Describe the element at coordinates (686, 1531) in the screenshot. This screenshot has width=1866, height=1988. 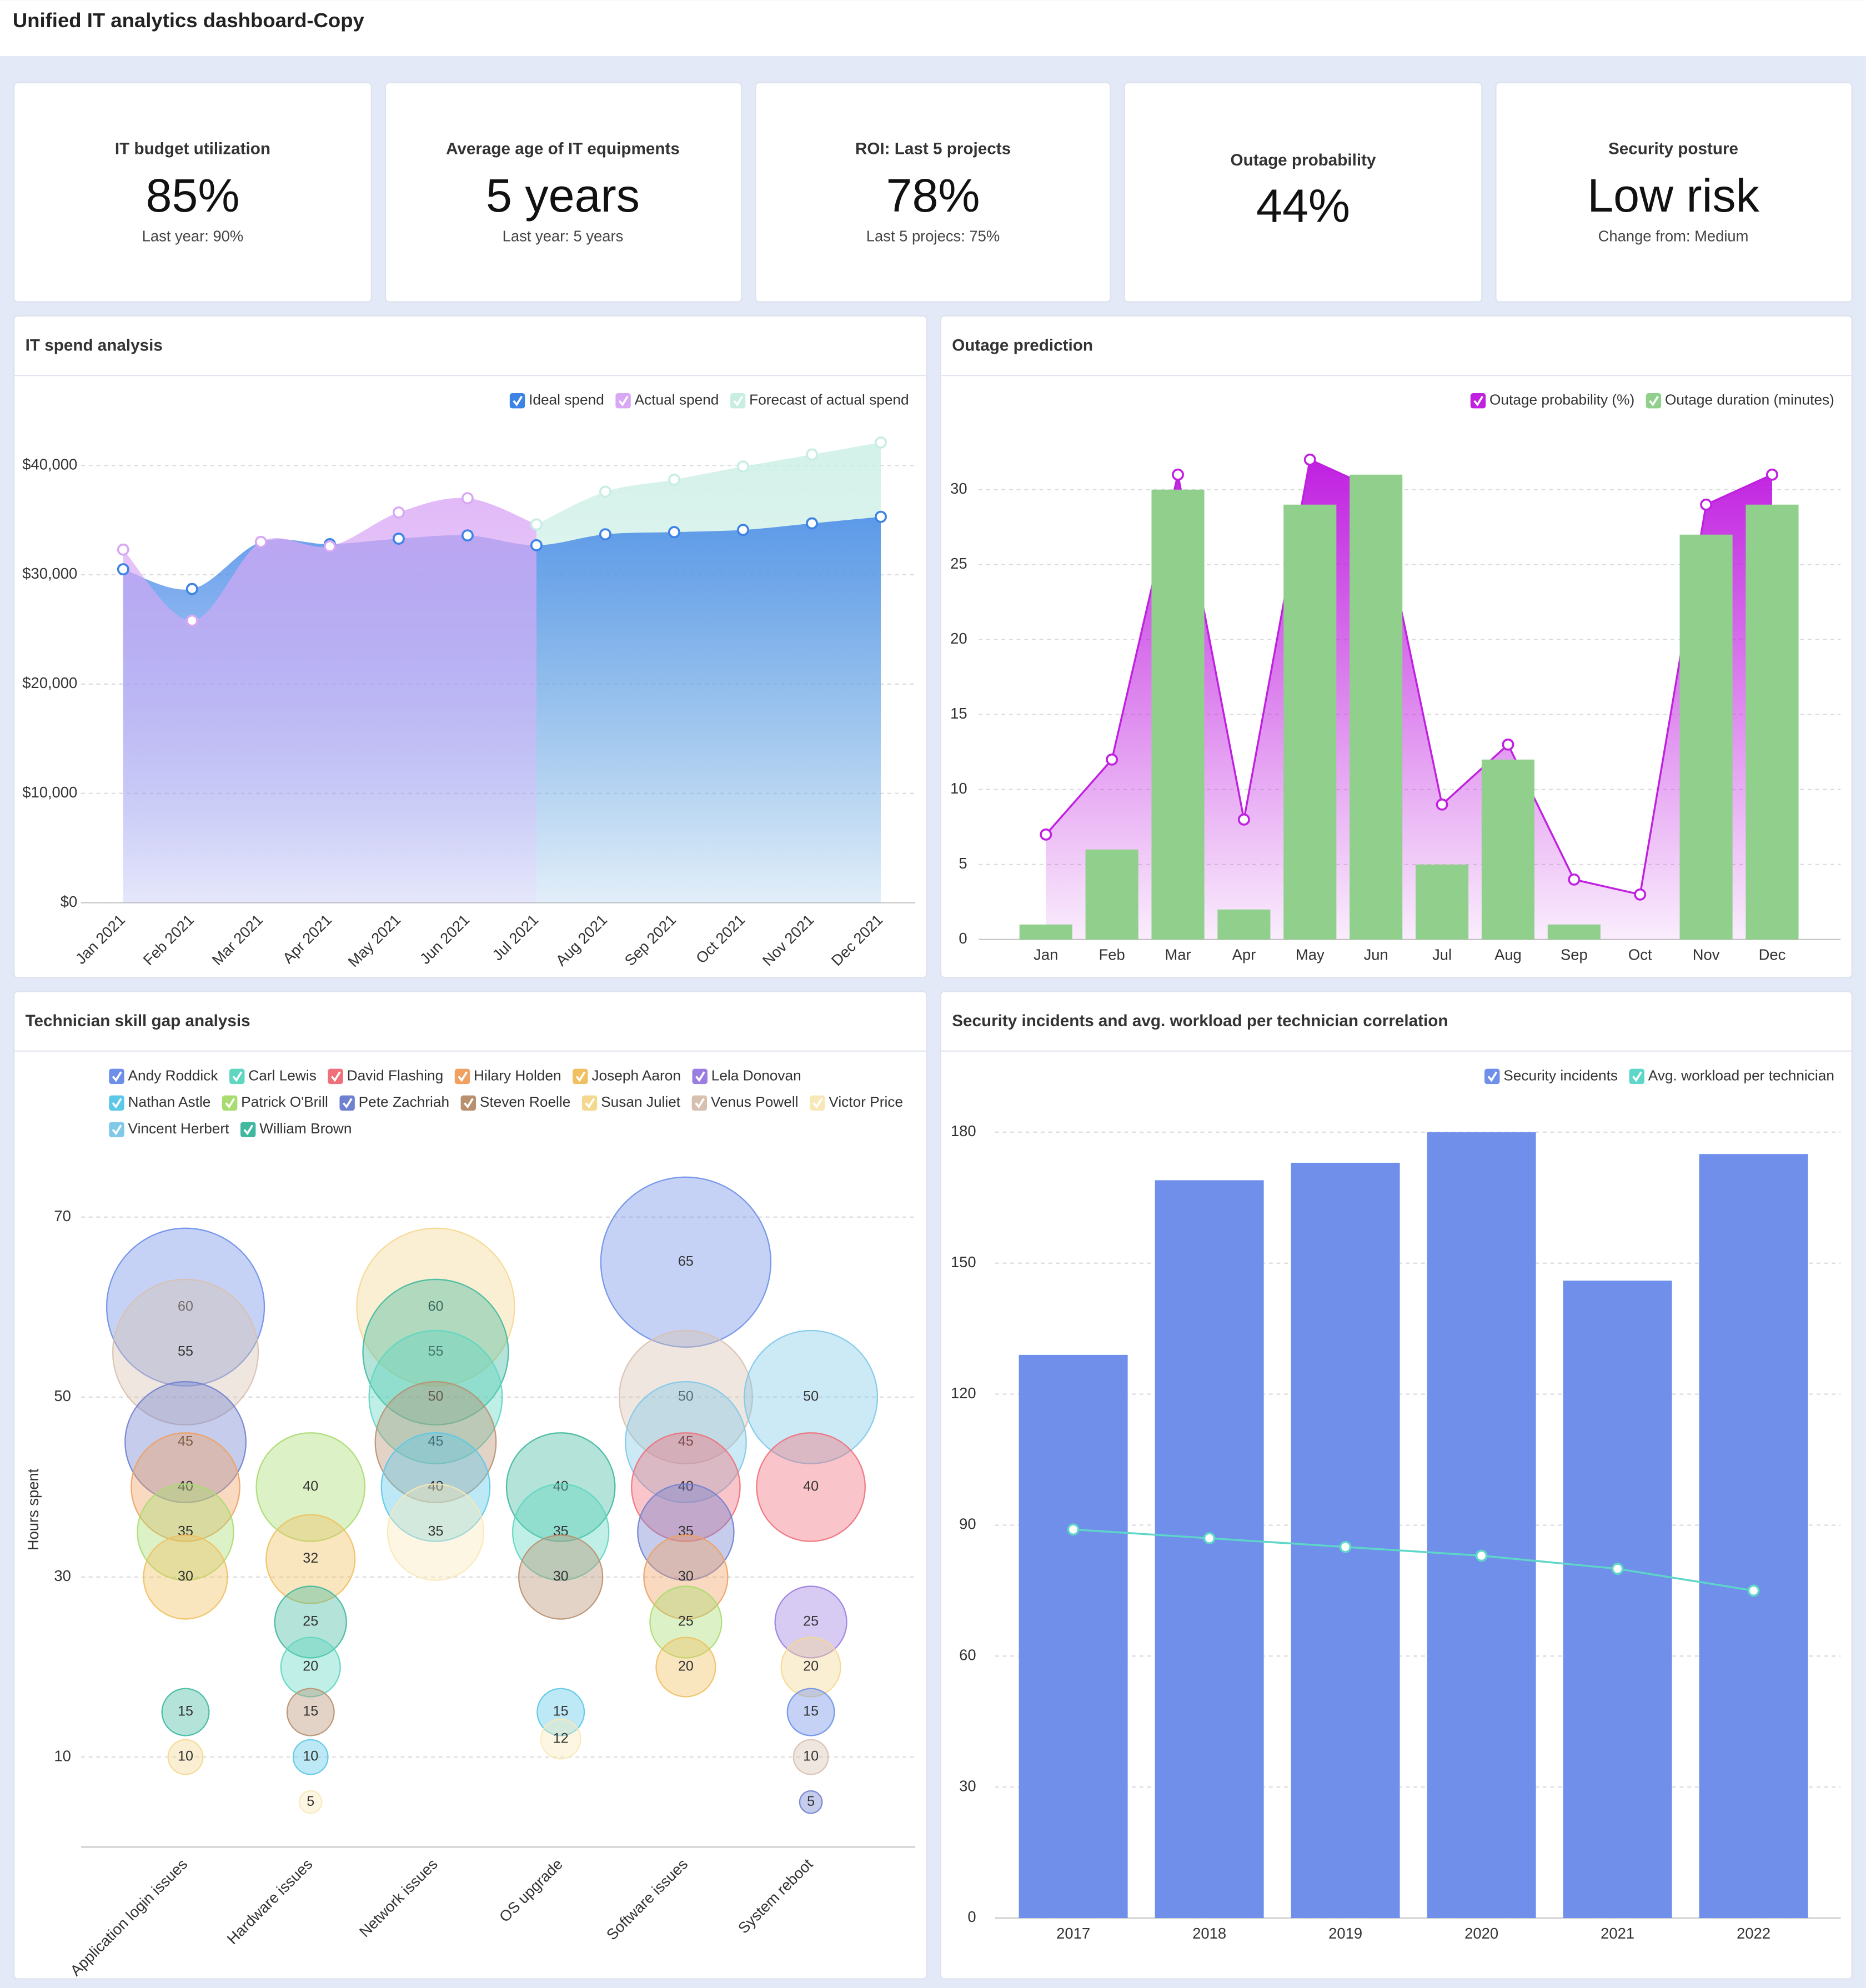
I see `bubble-label: 35` at that location.